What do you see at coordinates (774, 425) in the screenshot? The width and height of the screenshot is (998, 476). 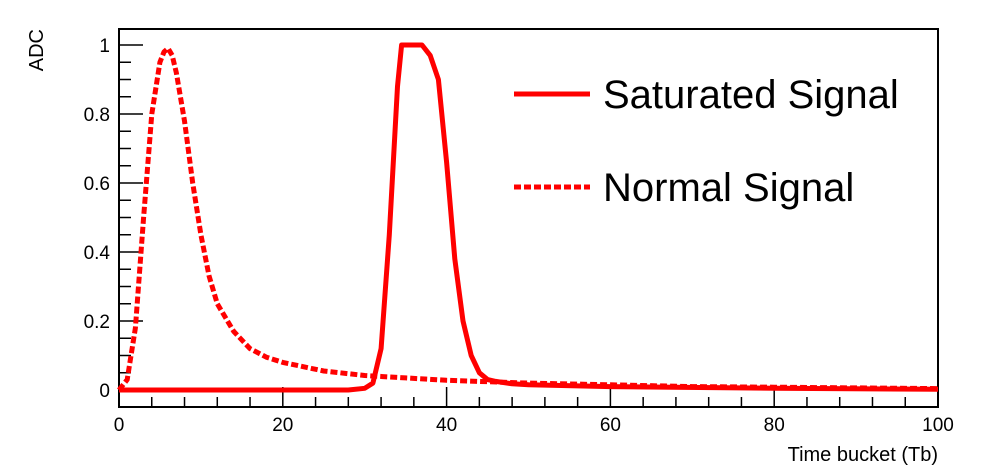 I see `x-tick-label: 80` at bounding box center [774, 425].